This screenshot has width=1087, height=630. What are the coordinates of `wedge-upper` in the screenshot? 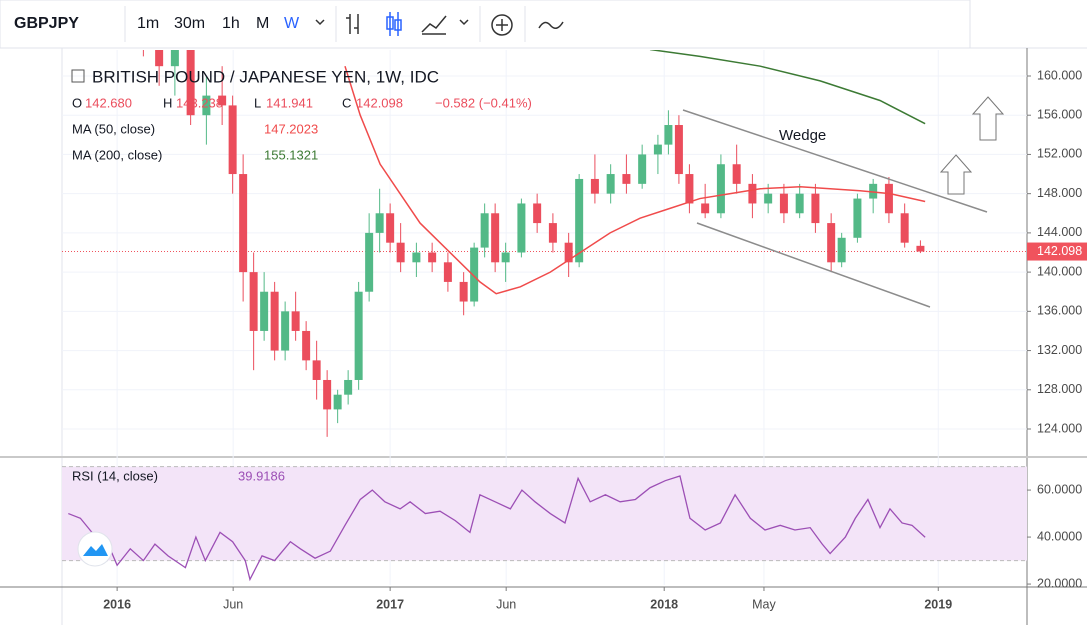 It's located at (835, 161).